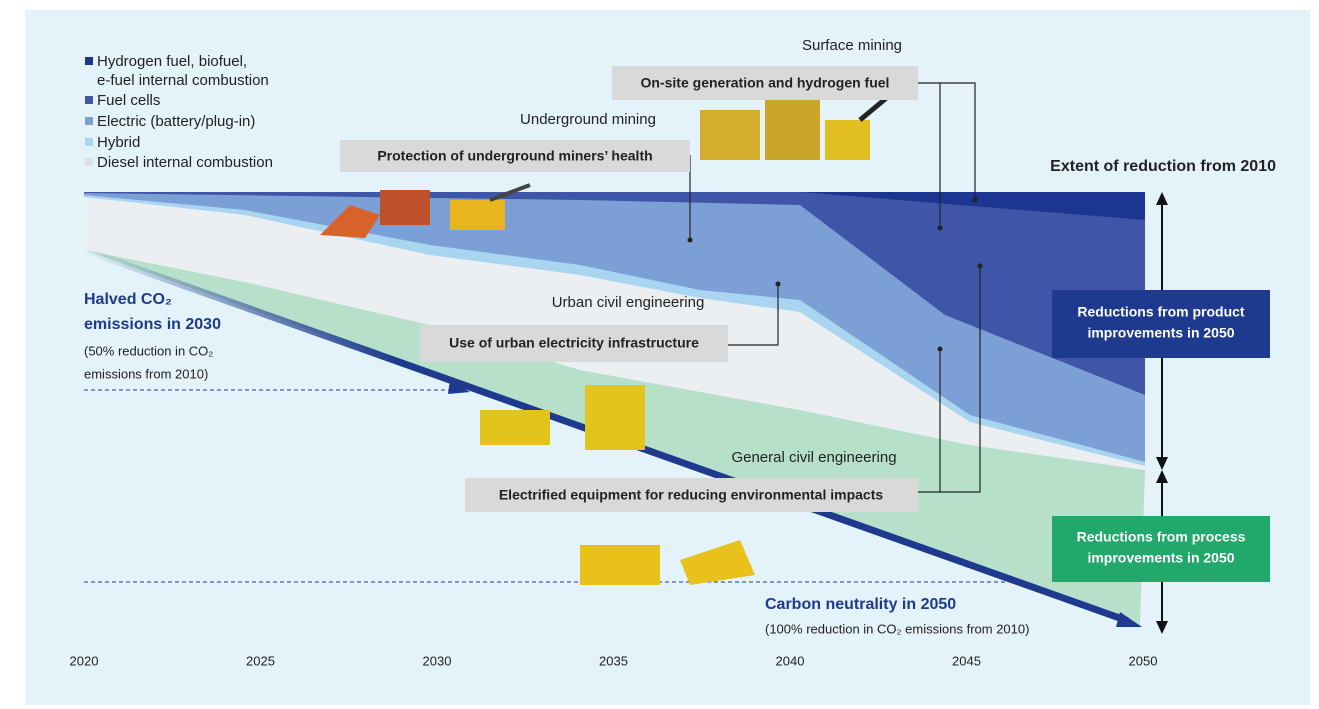 The height and width of the screenshot is (709, 1319). Describe the element at coordinates (813, 457) in the screenshot. I see `segment-title: General civil engineering` at that location.